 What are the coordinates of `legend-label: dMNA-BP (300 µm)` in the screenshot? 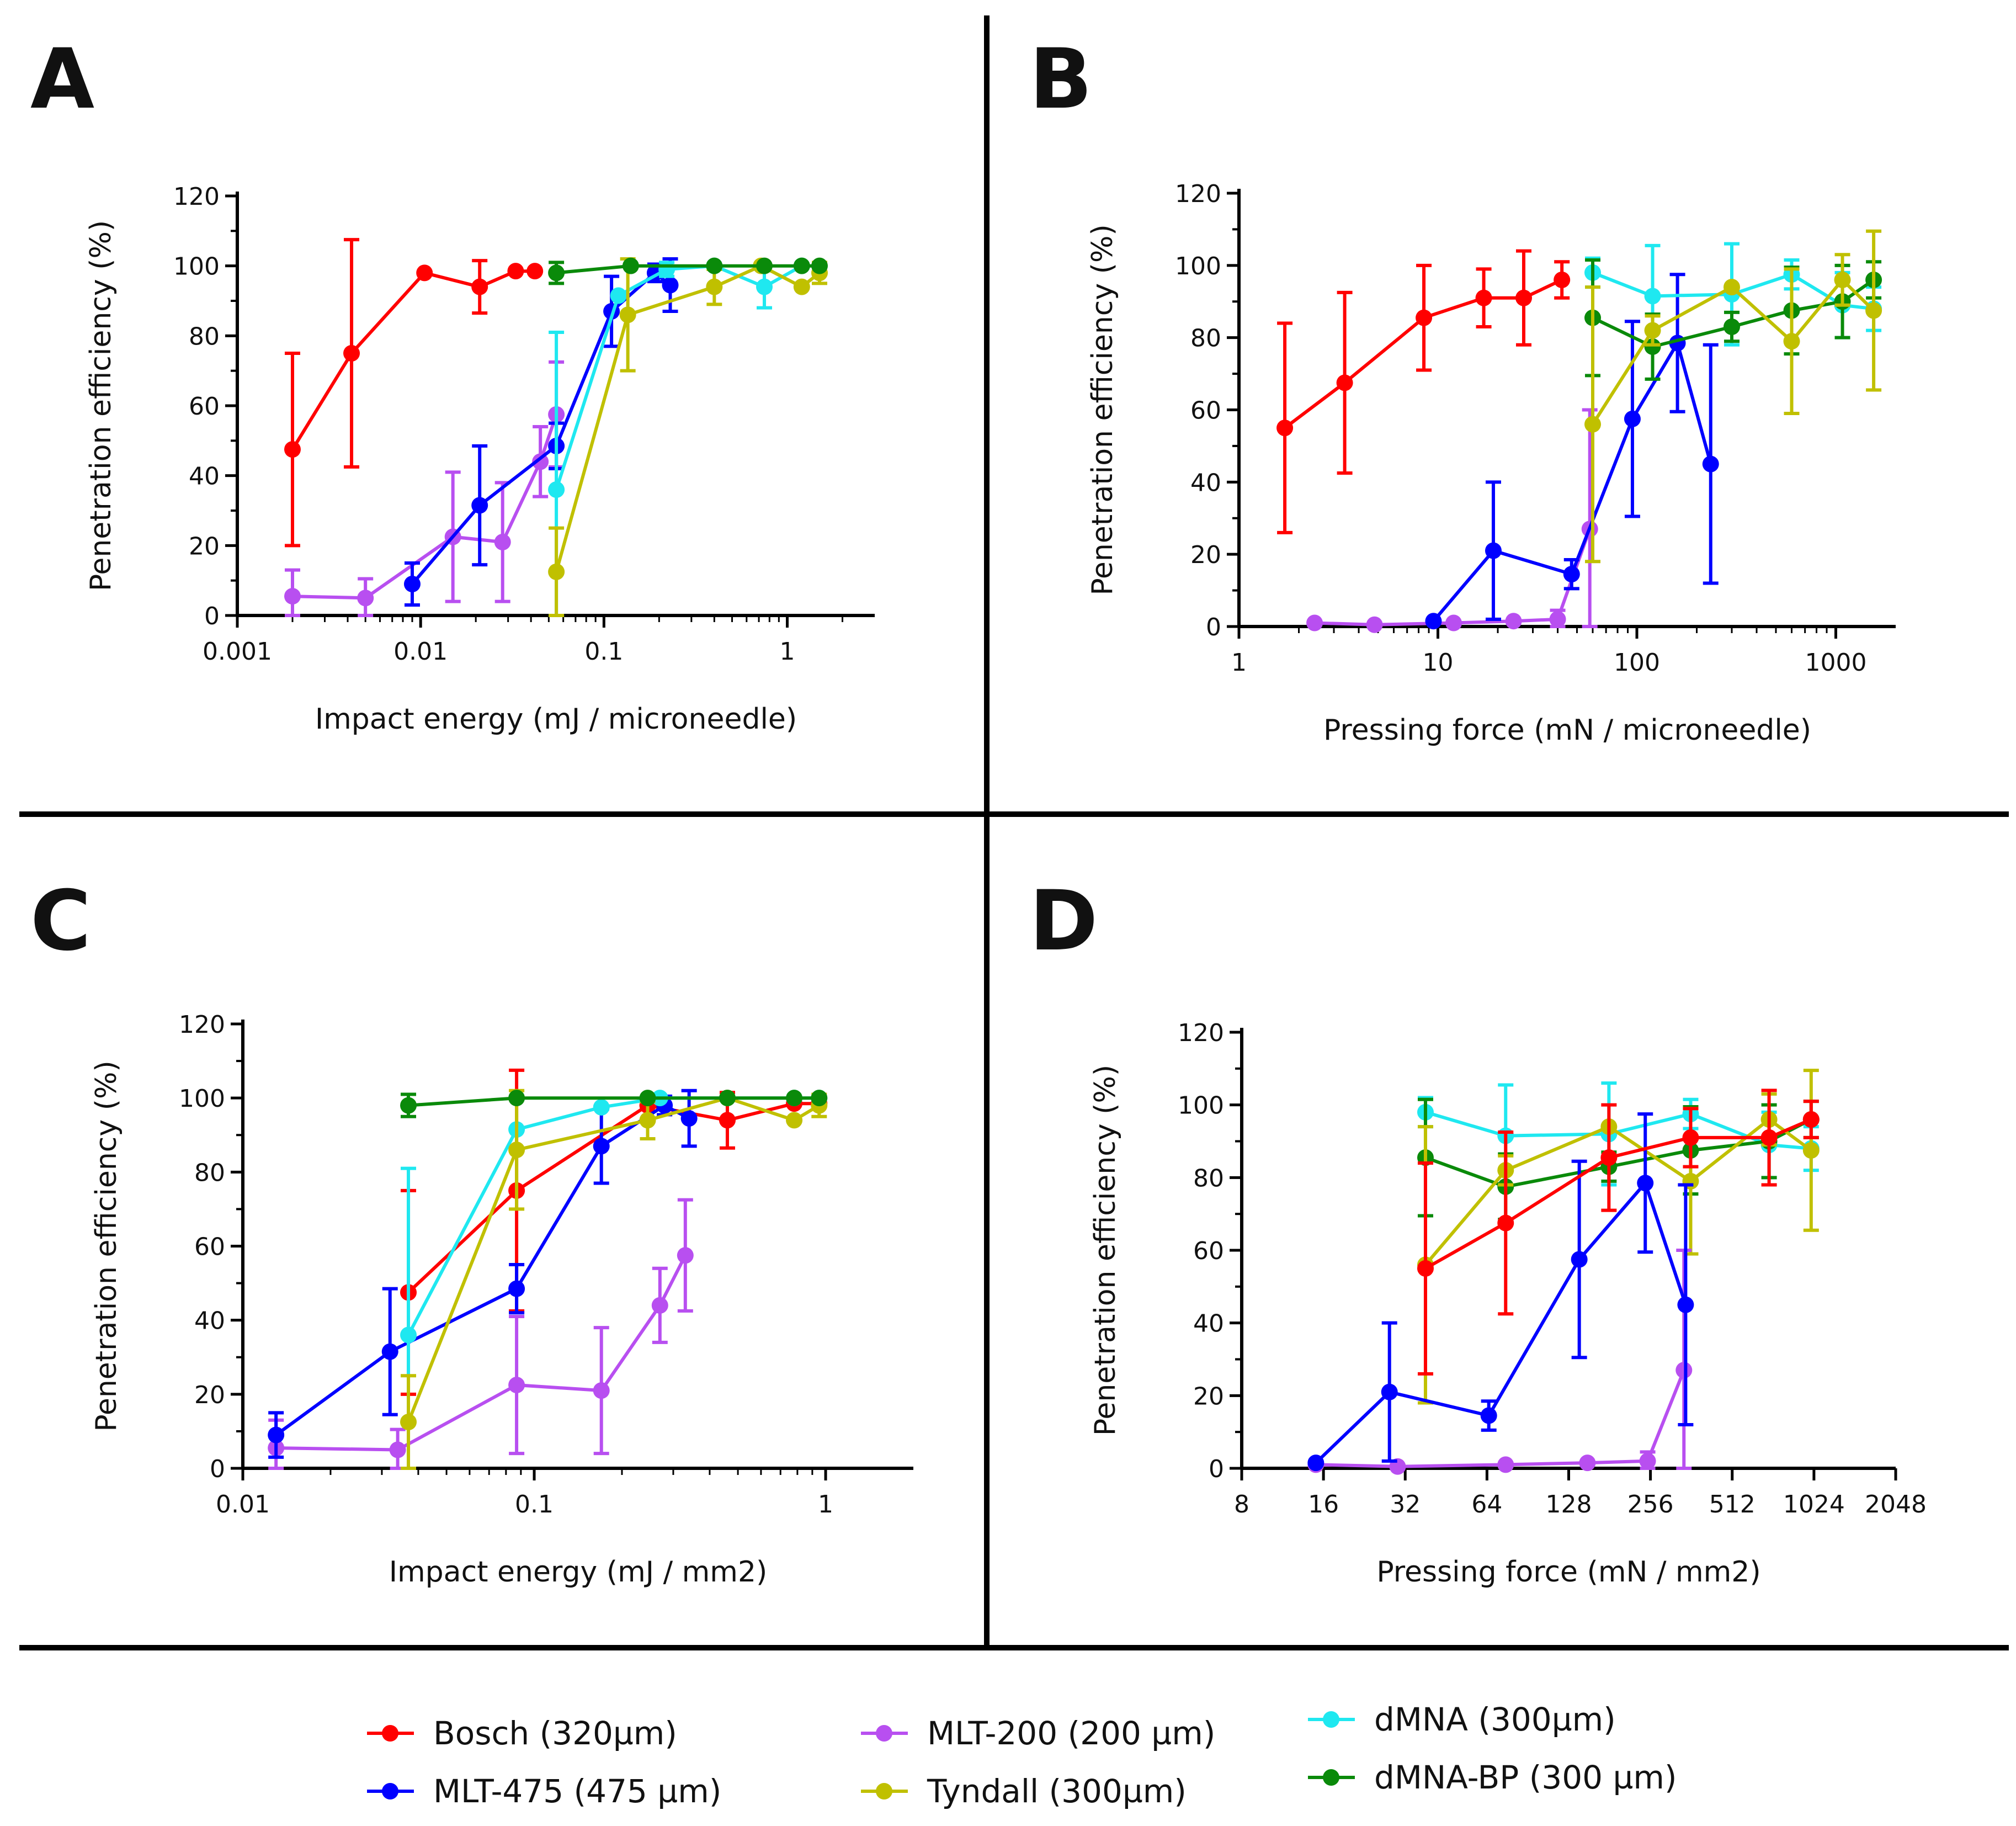 It's located at (1525, 1777).